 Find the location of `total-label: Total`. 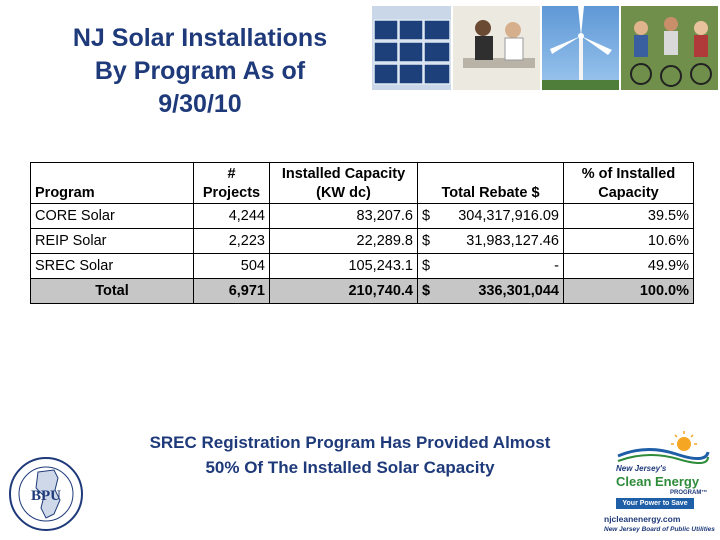

total-label: Total is located at coordinates (112, 291).